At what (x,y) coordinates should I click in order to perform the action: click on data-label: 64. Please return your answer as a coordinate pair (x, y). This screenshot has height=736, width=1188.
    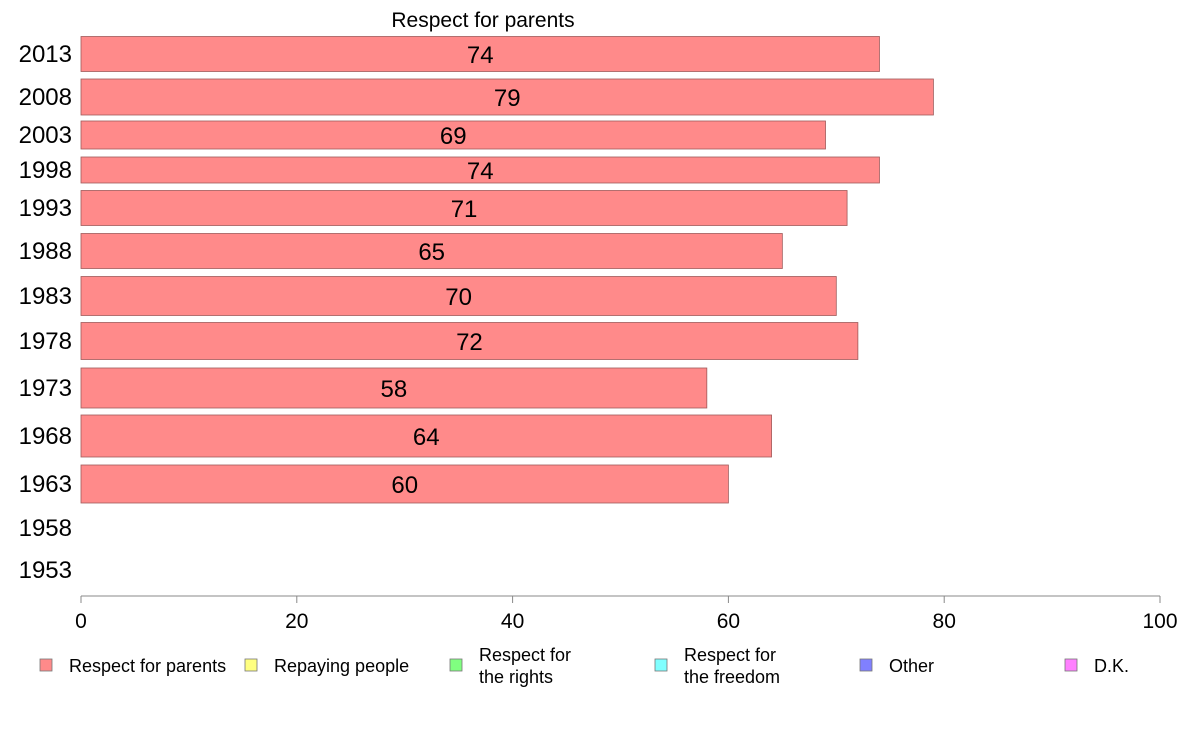
    Looking at the image, I should click on (426, 437).